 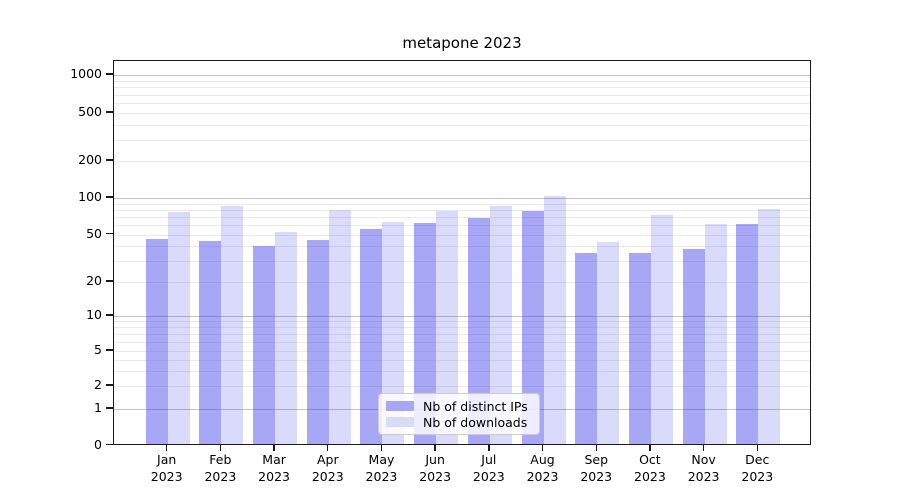 I want to click on x-tick-label: Mar 2023, so click(x=274, y=467).